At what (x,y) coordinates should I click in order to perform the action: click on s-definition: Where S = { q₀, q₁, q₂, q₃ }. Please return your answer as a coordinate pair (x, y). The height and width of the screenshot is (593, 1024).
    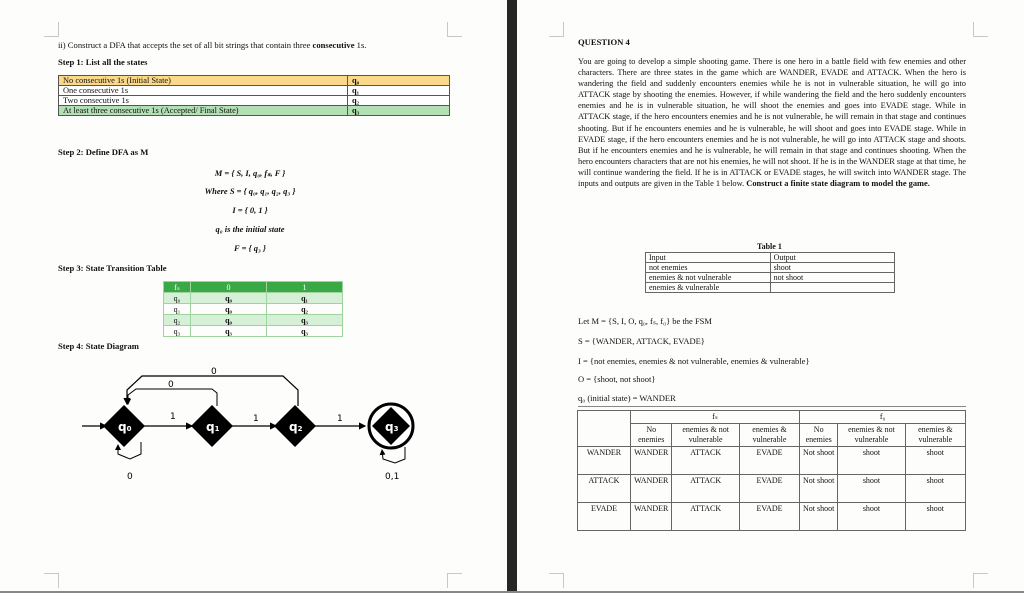
    Looking at the image, I should click on (250, 191).